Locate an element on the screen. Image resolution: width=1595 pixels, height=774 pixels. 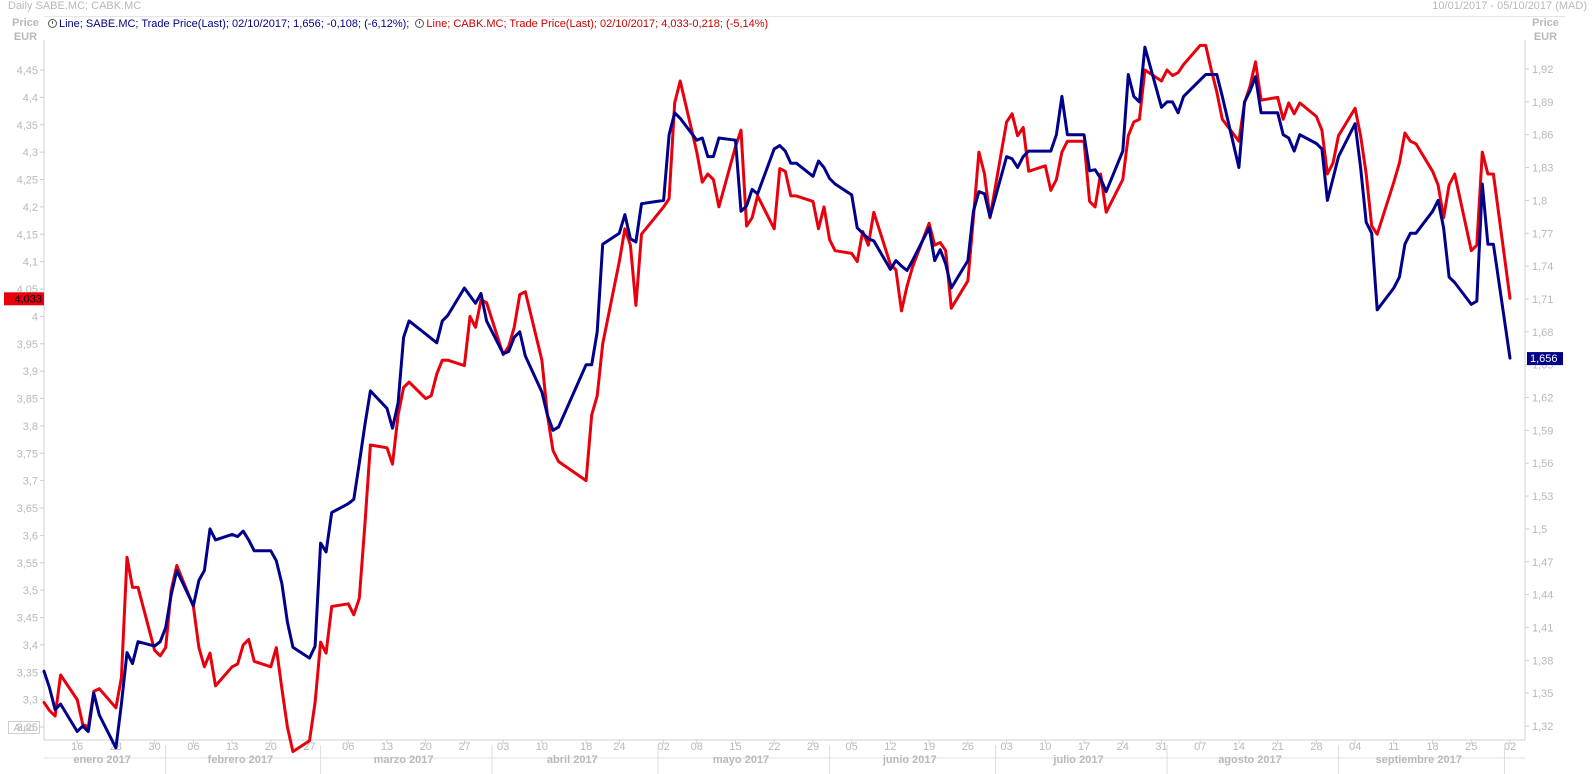
left-tick-label: 3,85 is located at coordinates (27, 400).